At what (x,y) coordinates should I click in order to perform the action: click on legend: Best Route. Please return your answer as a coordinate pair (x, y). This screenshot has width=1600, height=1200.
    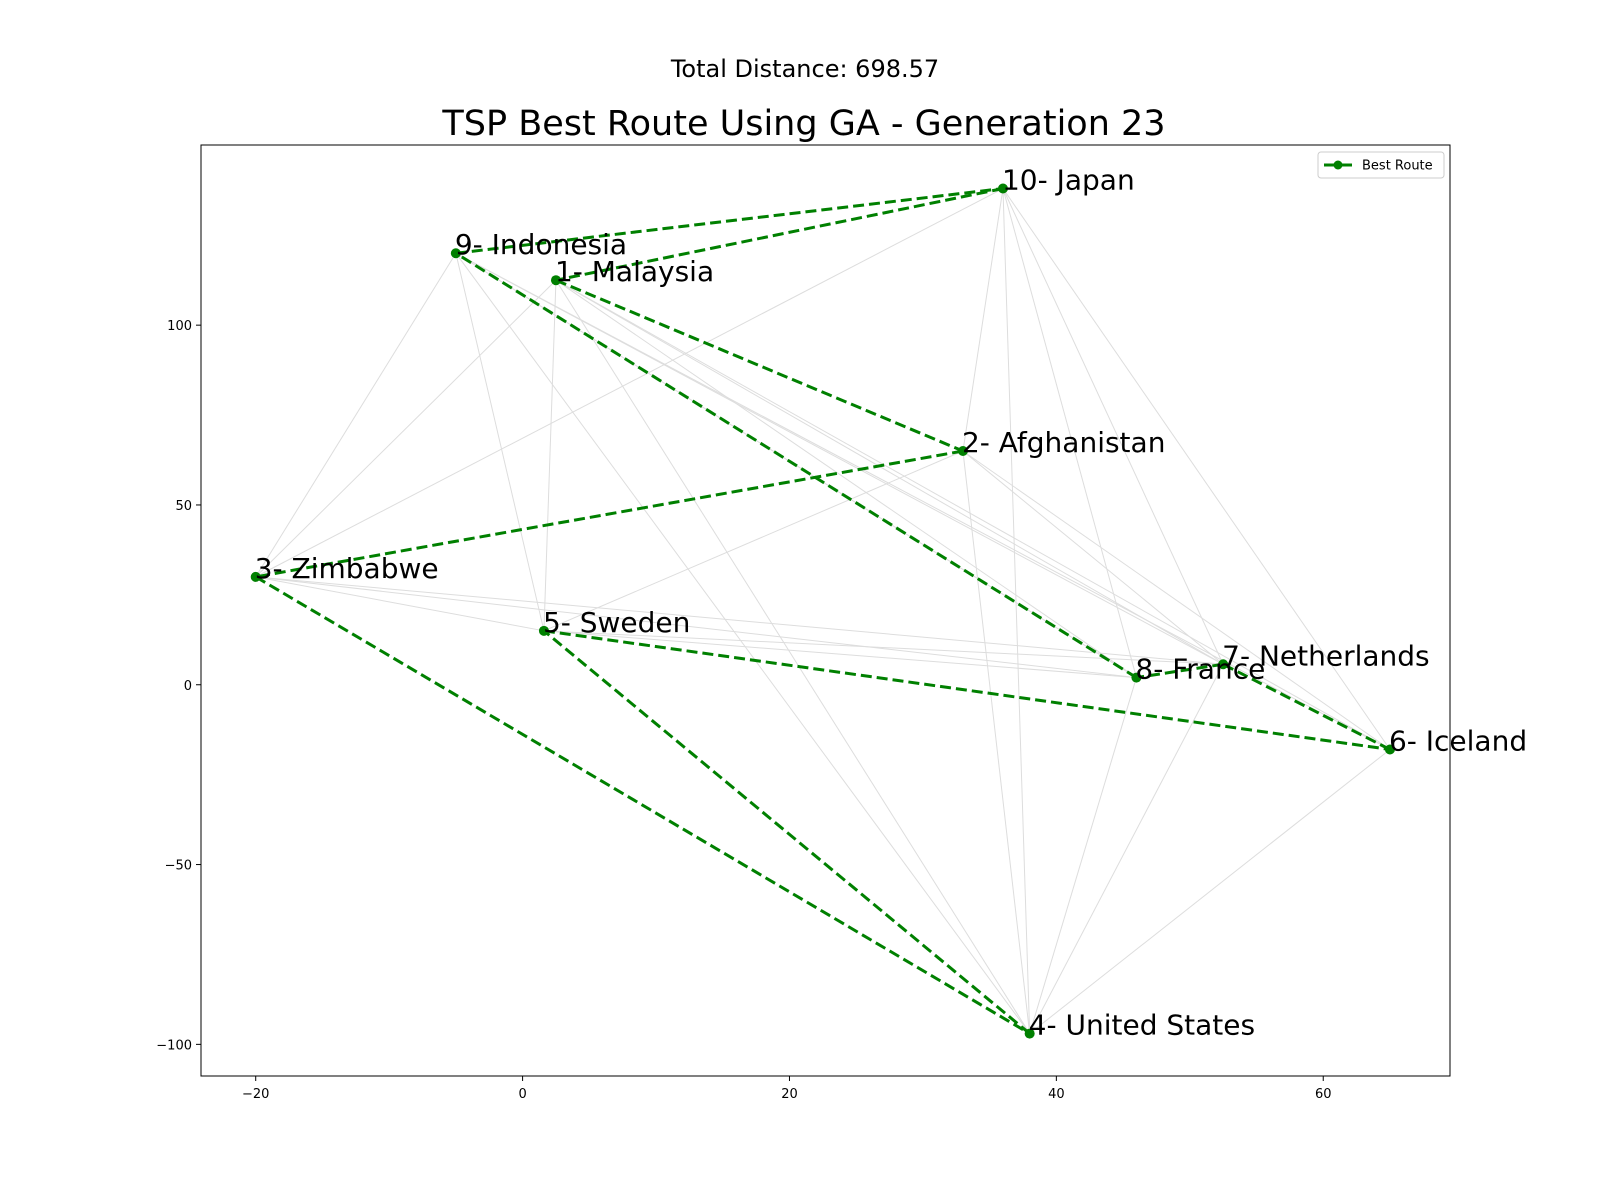
    Looking at the image, I should click on (1381, 165).